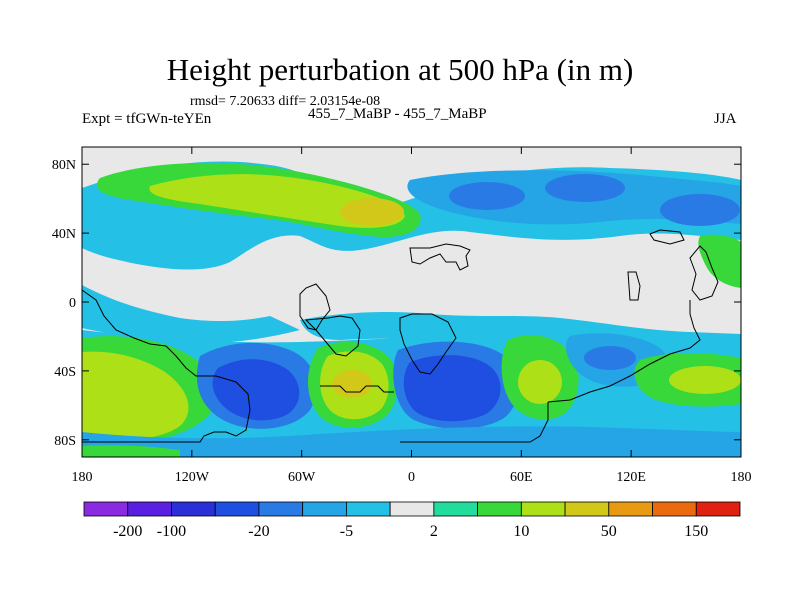 This screenshot has height=600, width=800. Describe the element at coordinates (411, 477) in the screenshot. I see `x-tick-label: 0` at that location.